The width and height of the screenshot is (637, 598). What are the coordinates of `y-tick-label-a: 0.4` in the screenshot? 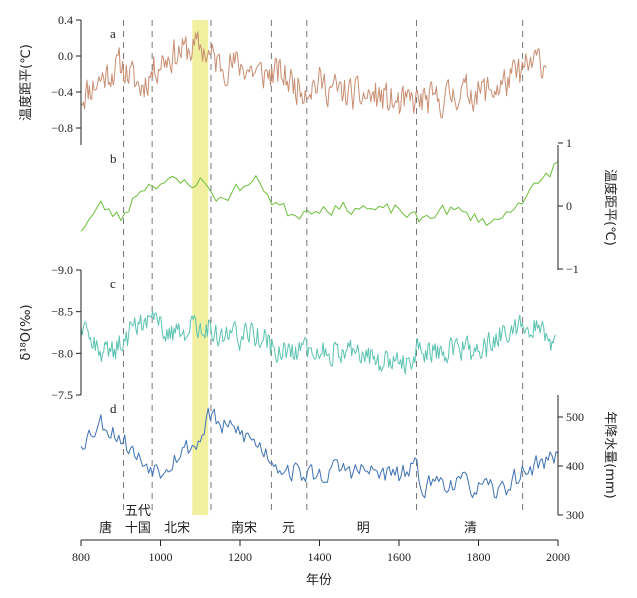 It's located at (65, 20).